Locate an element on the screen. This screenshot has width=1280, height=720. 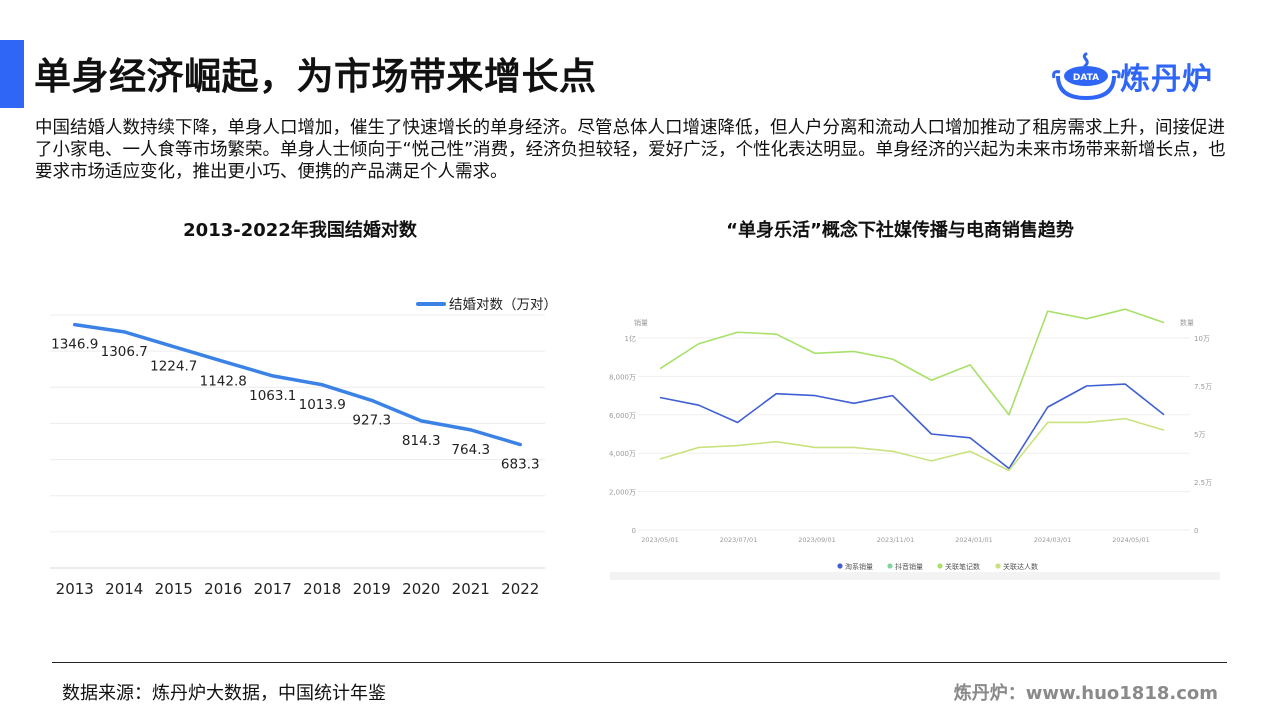
title-accent-bar is located at coordinates (12, 74).